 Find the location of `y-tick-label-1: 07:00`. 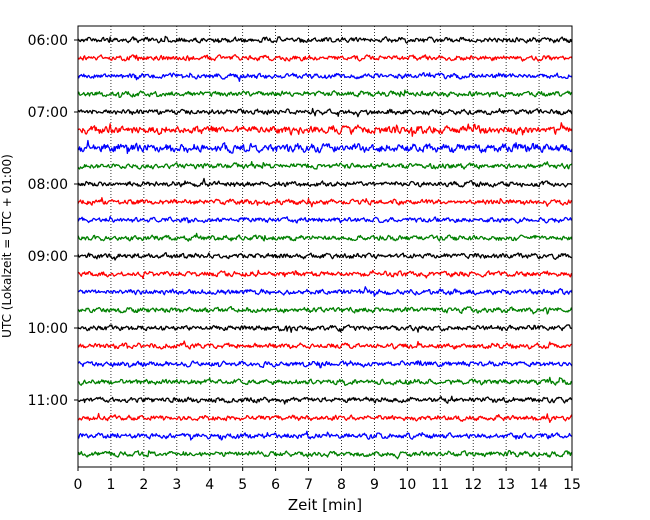

y-tick-label-1: 07:00 is located at coordinates (48, 113).